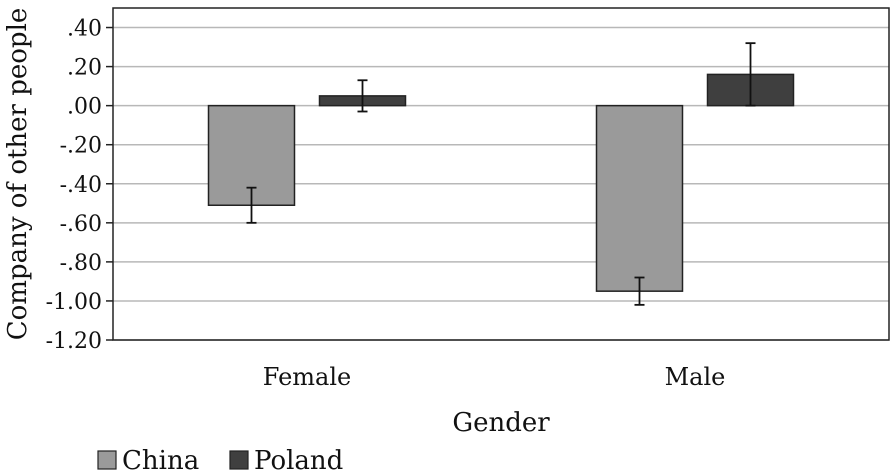  Describe the element at coordinates (639, 198) in the screenshot. I see `bar-china-male` at that location.